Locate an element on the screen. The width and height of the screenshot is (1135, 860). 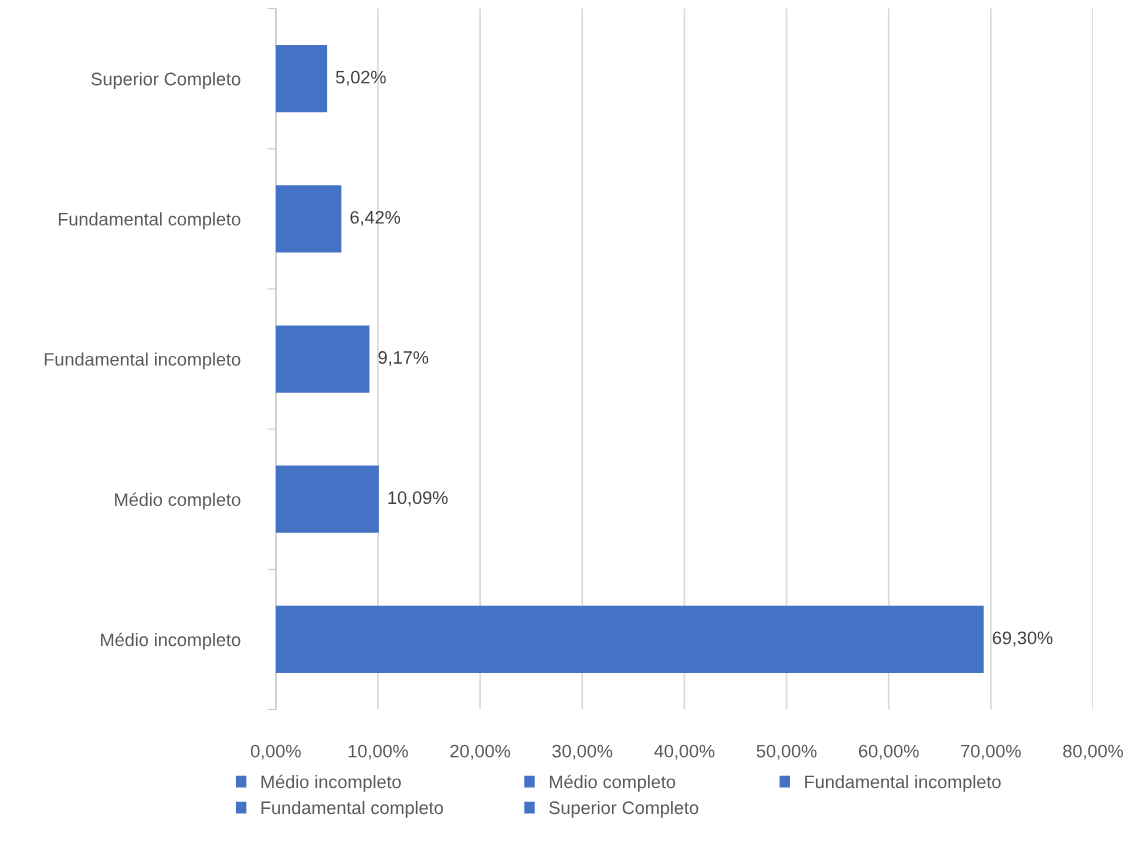
legend-label: Fundamental completo is located at coordinates (352, 809).